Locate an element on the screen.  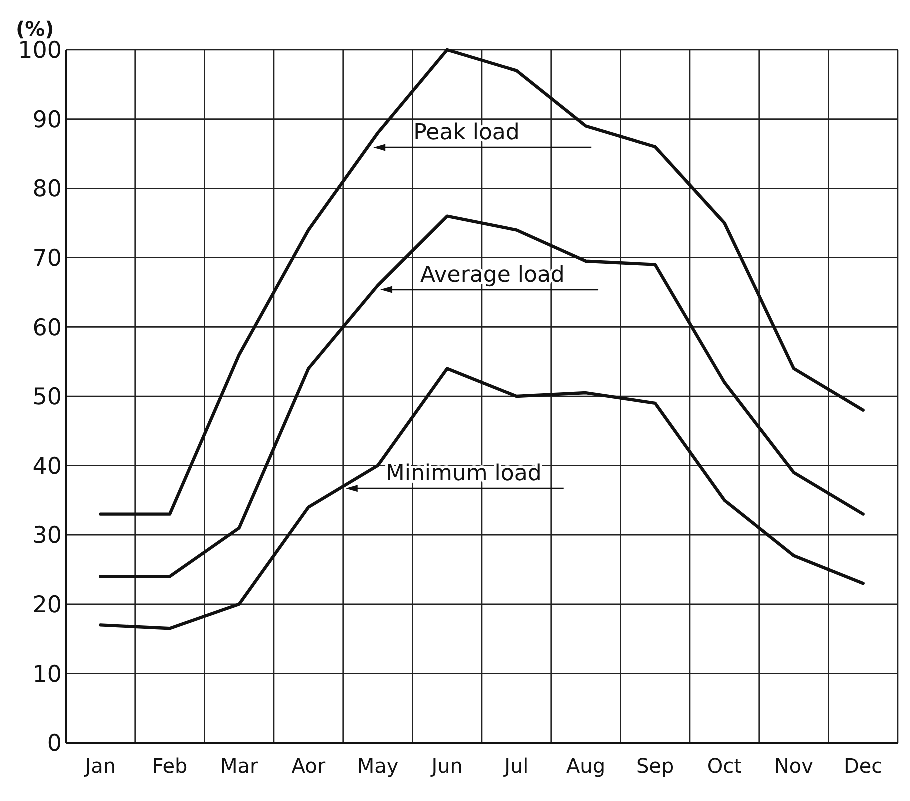
y-tick-label: 40 is located at coordinates (47, 467).